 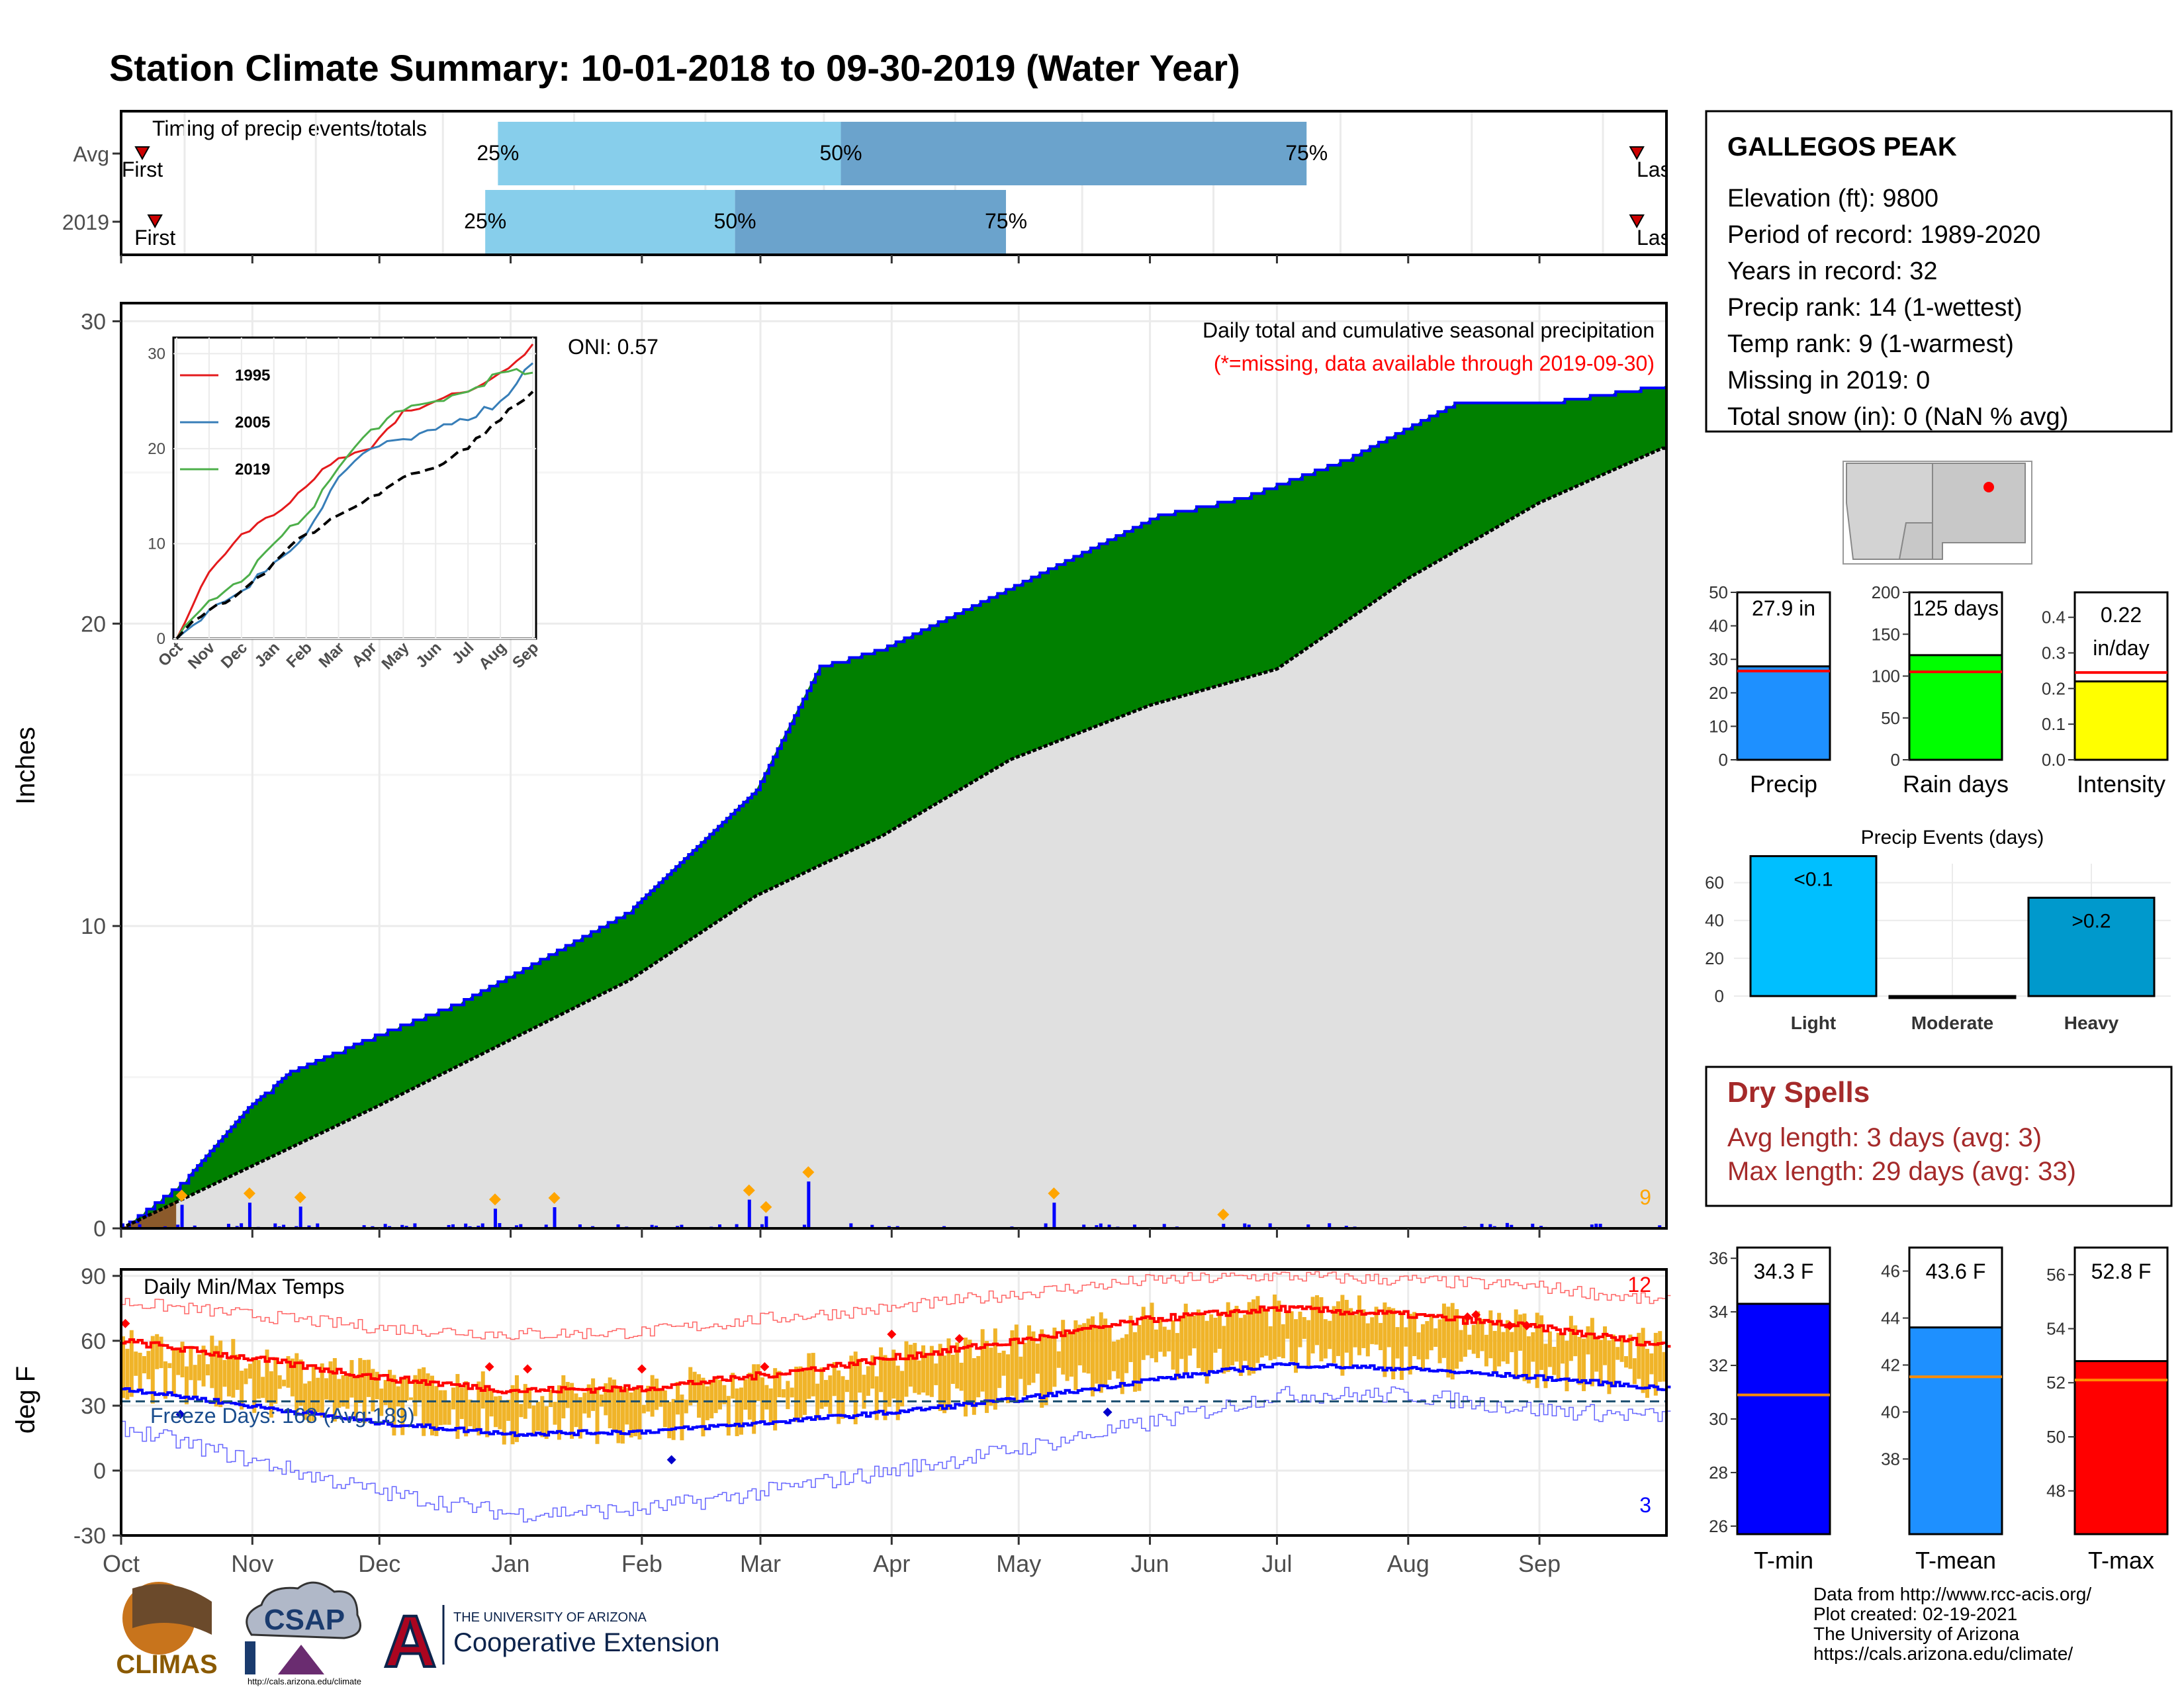 What do you see at coordinates (93, 926) in the screenshot?
I see `precip-ytick-label: 10` at bounding box center [93, 926].